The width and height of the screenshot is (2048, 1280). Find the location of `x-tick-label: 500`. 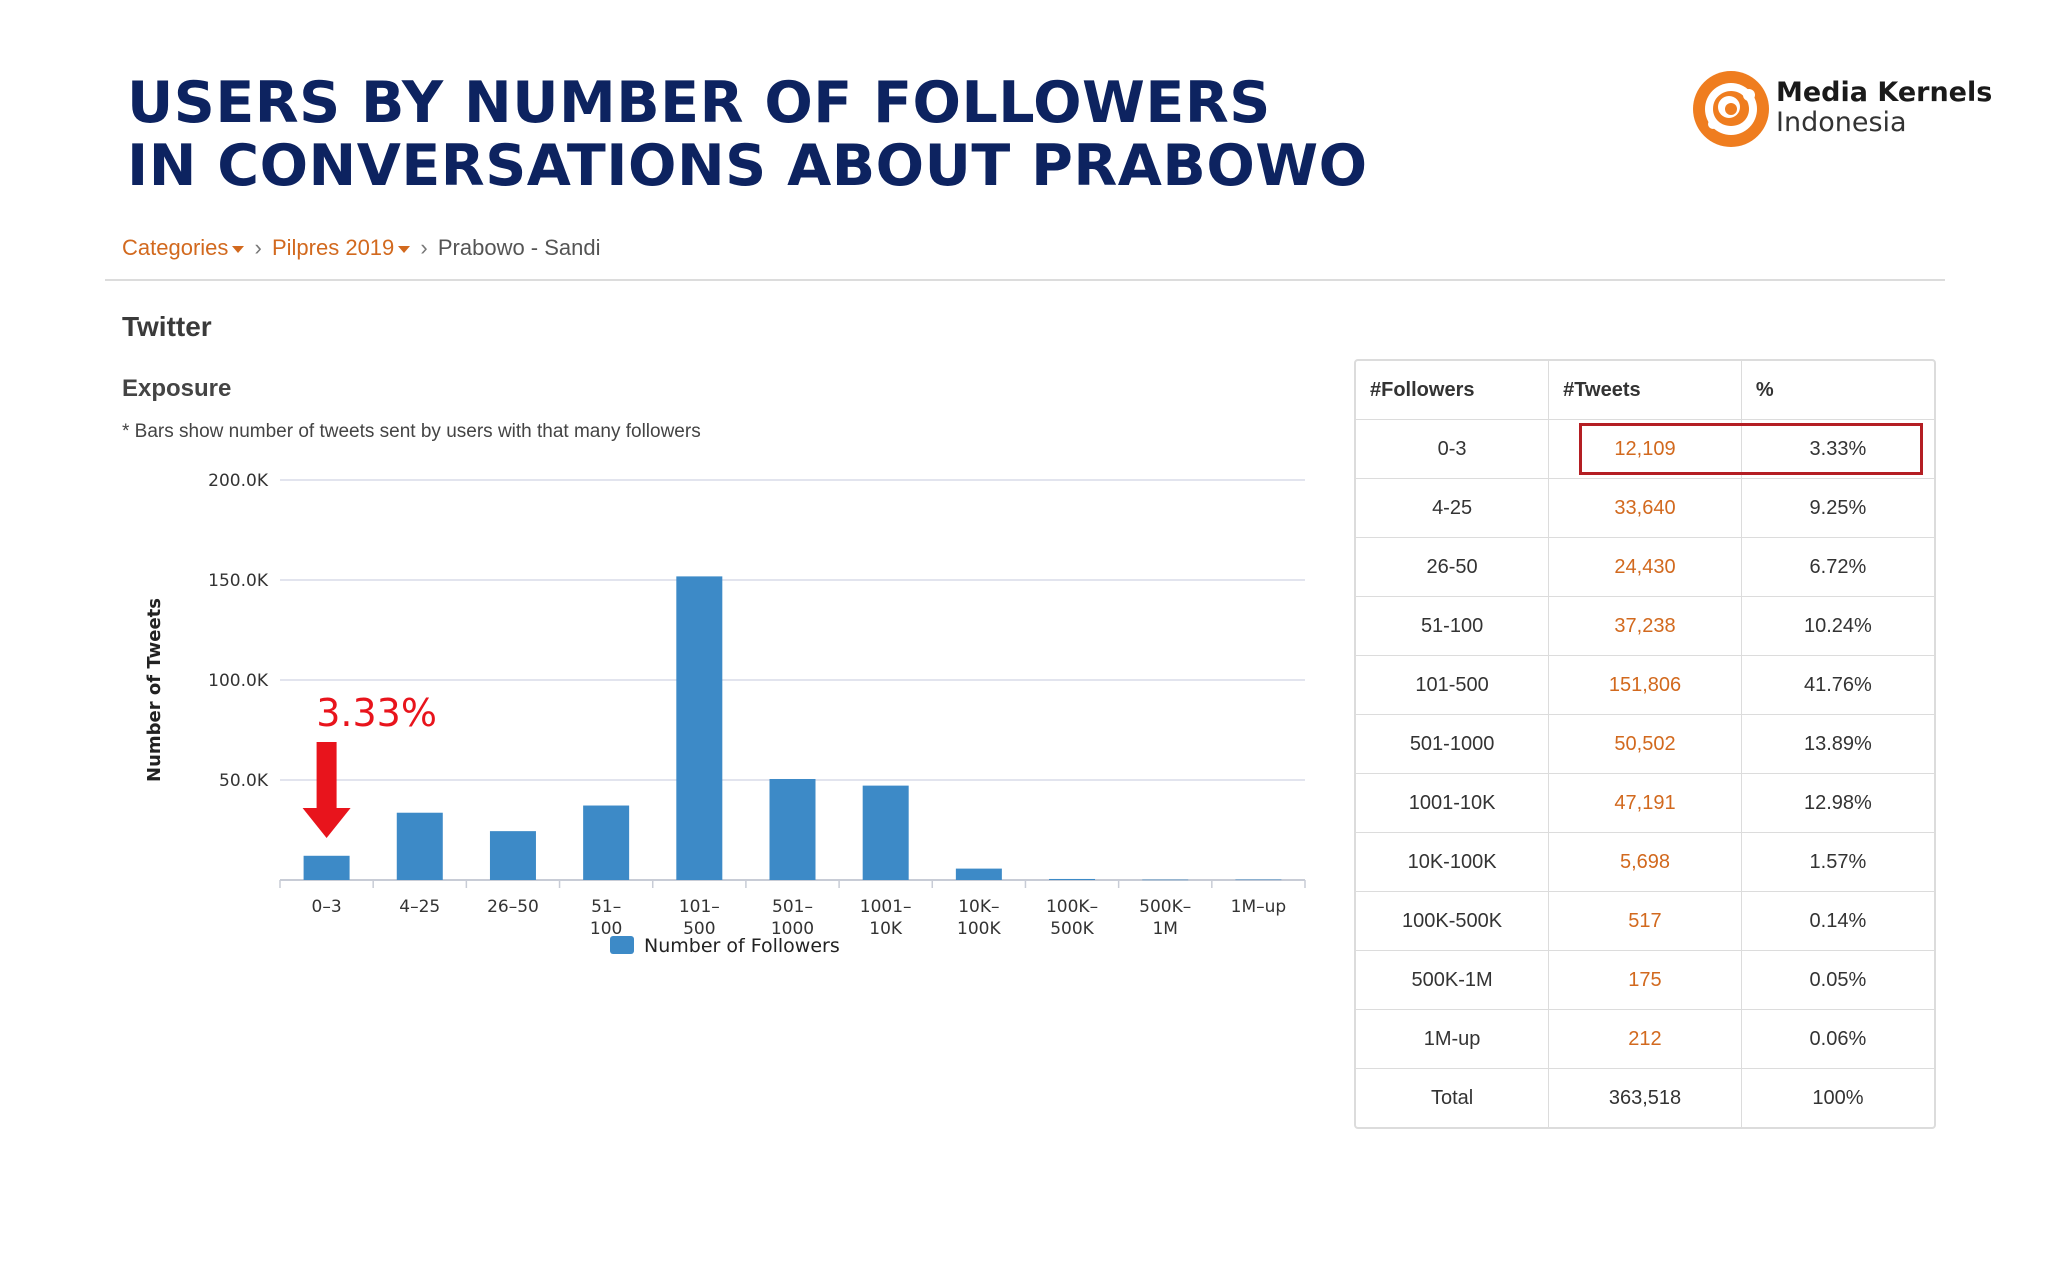

x-tick-label: 500 is located at coordinates (699, 929).